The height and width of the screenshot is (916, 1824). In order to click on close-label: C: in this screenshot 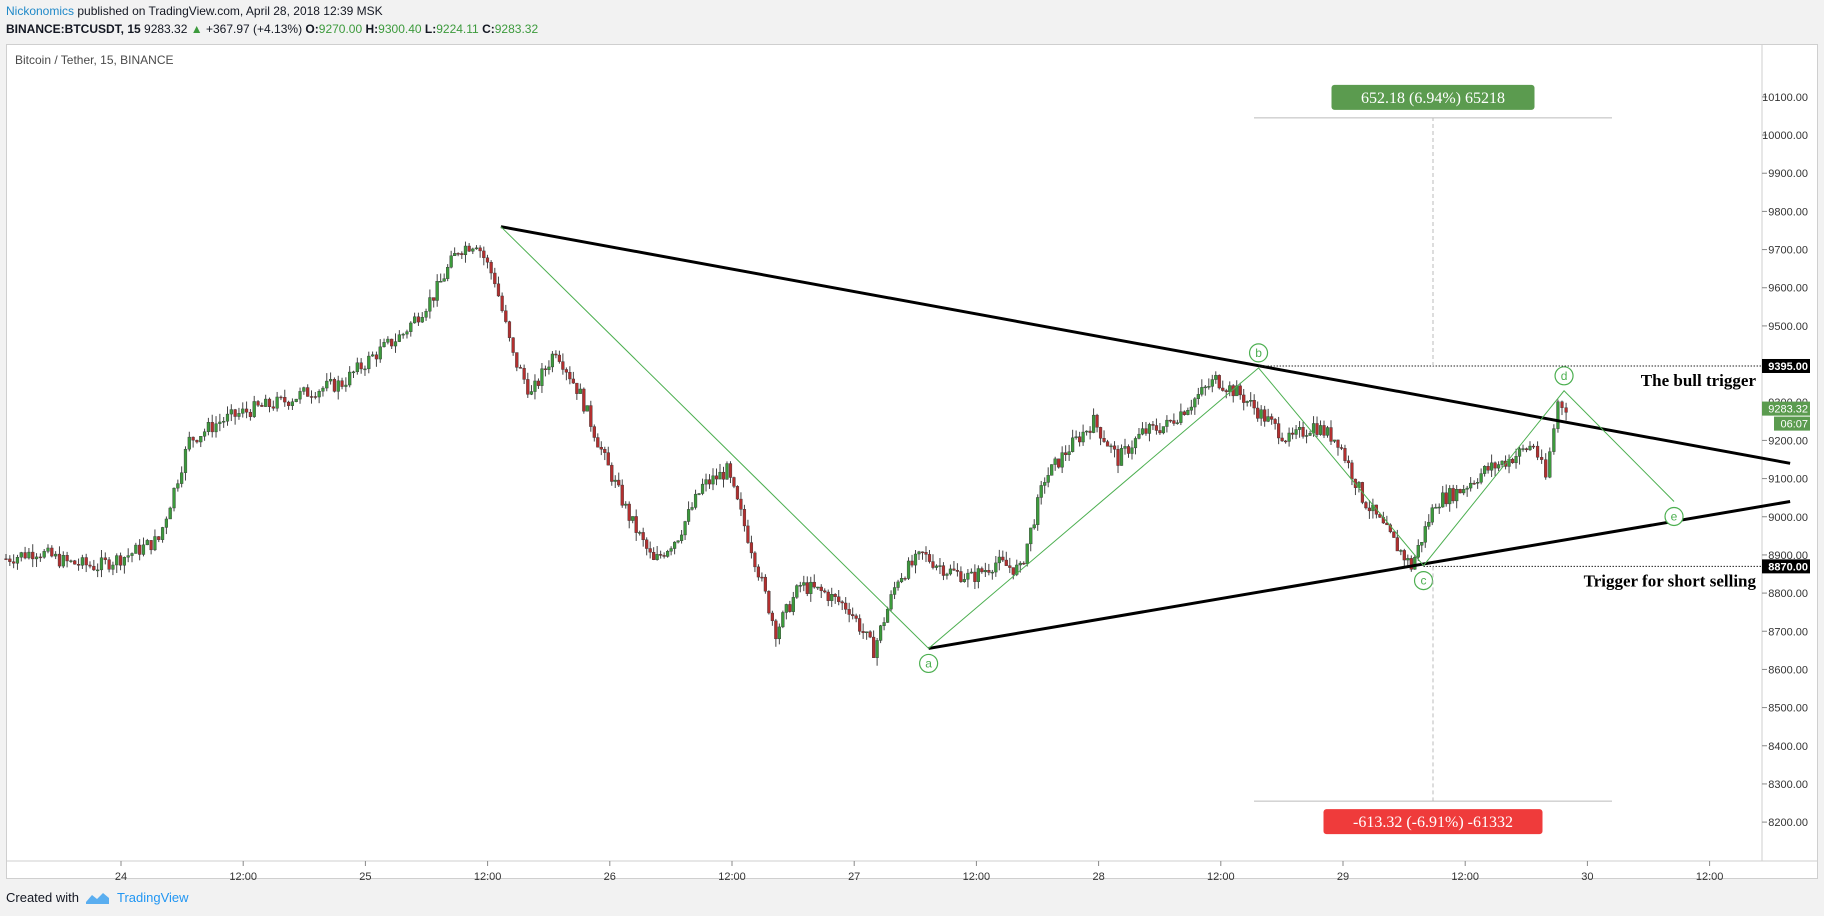, I will do `click(488, 29)`.